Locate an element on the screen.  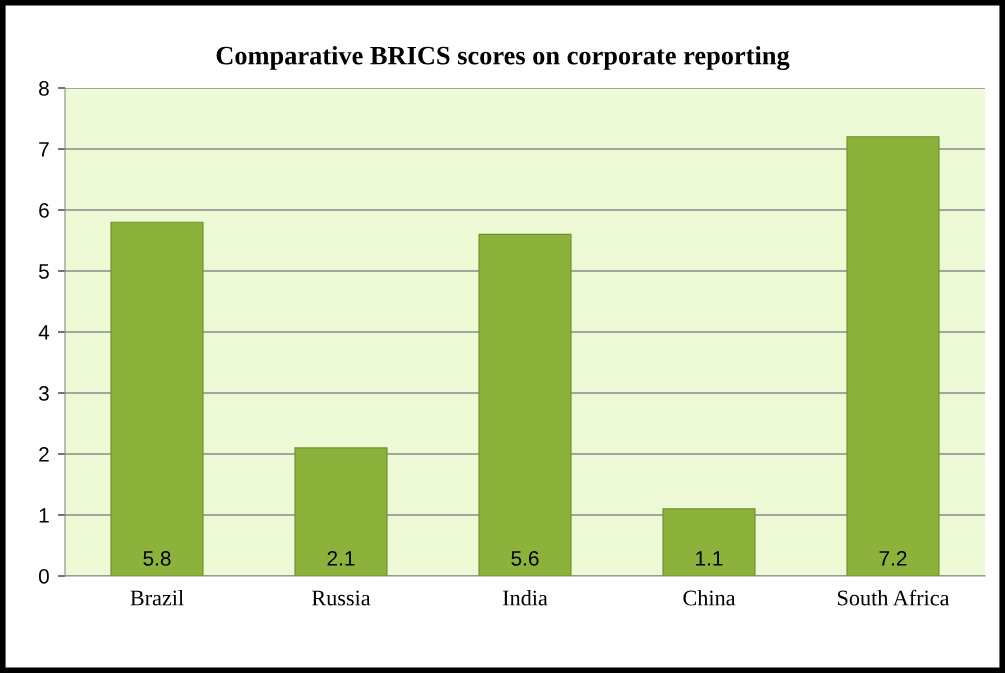
x-tick-label: India is located at coordinates (525, 597).